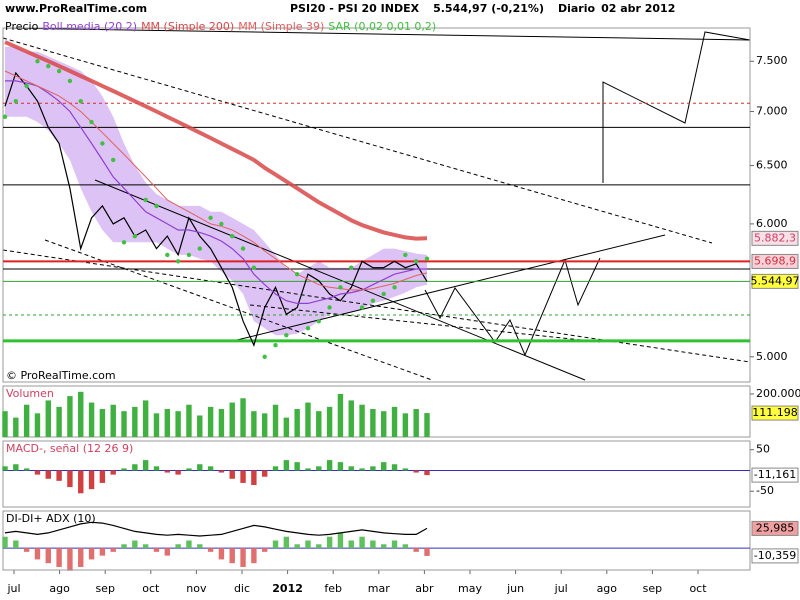 The height and width of the screenshot is (600, 800). Describe the element at coordinates (512, 307) in the screenshot. I see `projection` at that location.